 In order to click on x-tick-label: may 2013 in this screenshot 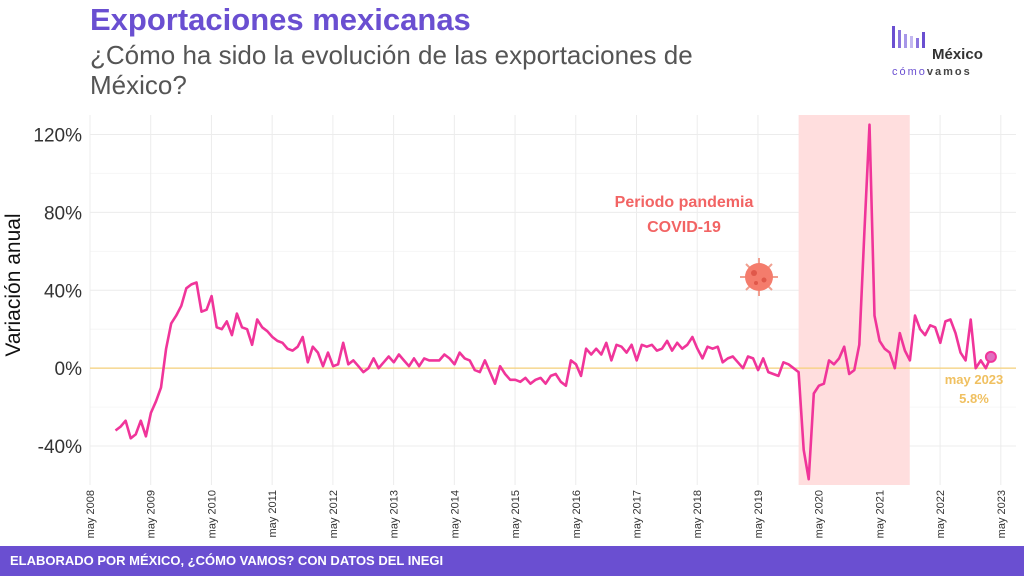, I will do `click(395, 514)`.